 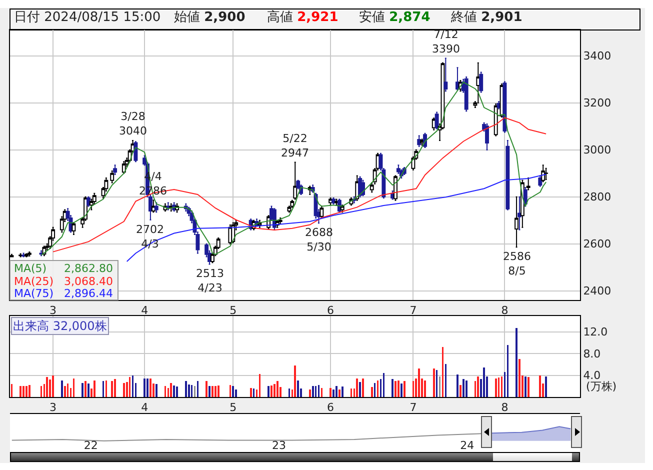 I want to click on y-tick-label: 12.0, so click(x=595, y=332).